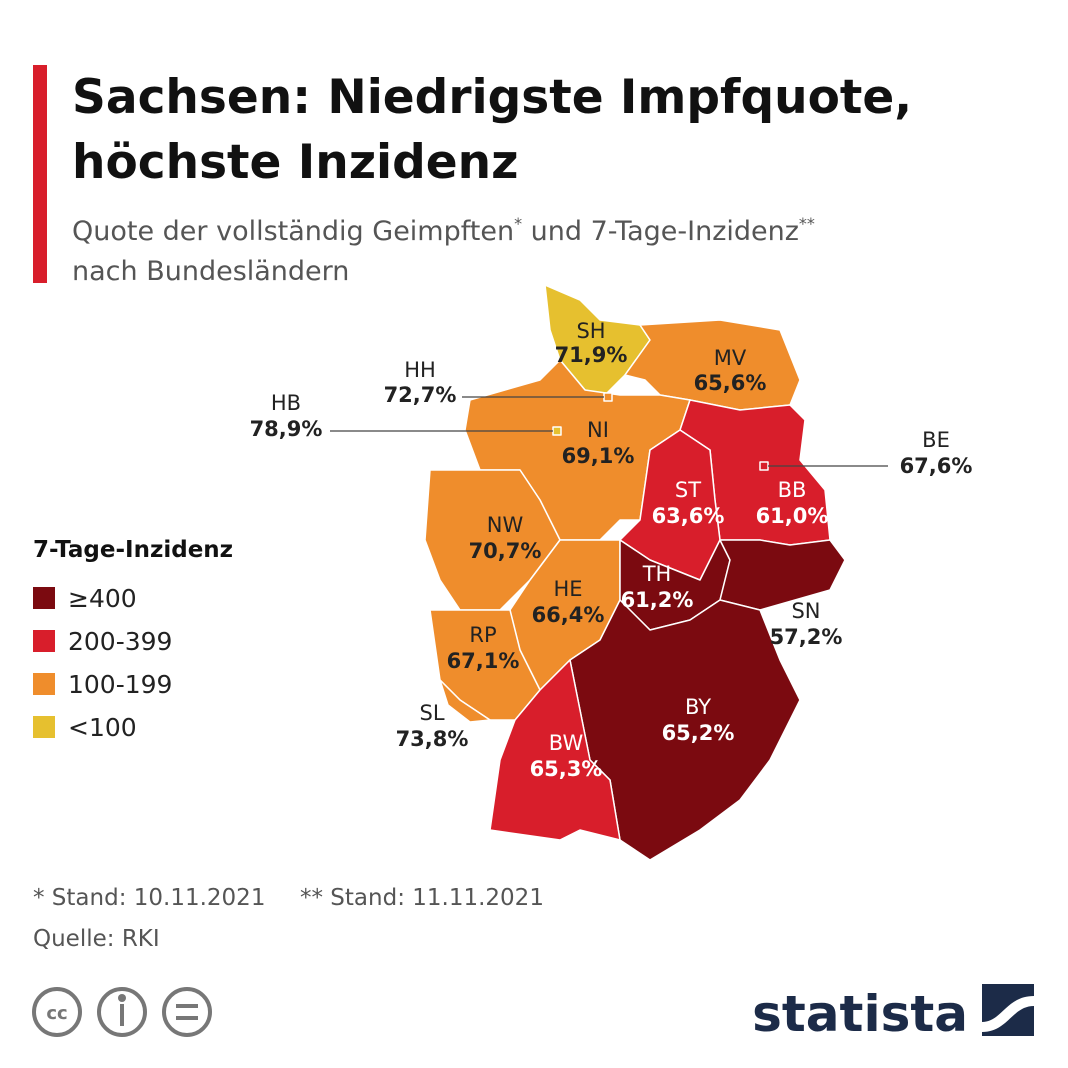 The height and width of the screenshot is (1068, 1068). What do you see at coordinates (805, 611) in the screenshot?
I see `region-code: SN` at bounding box center [805, 611].